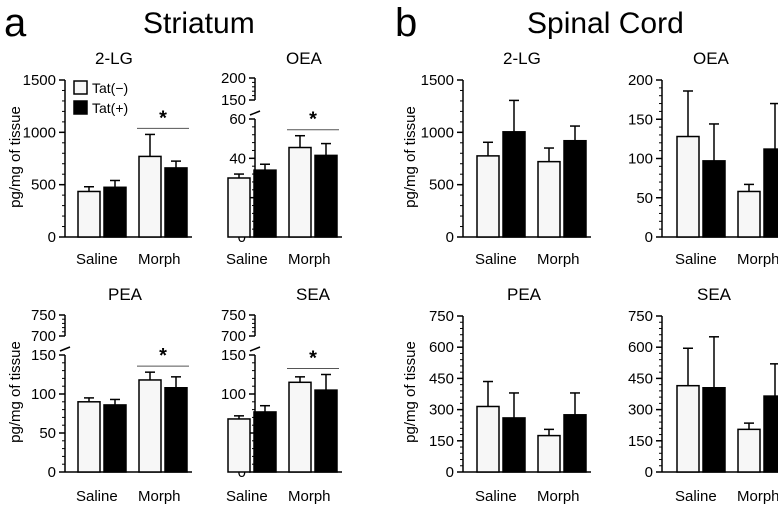 The width and height of the screenshot is (778, 510). What do you see at coordinates (450, 472) in the screenshot?
I see `tick-label-6-0: 0` at bounding box center [450, 472].